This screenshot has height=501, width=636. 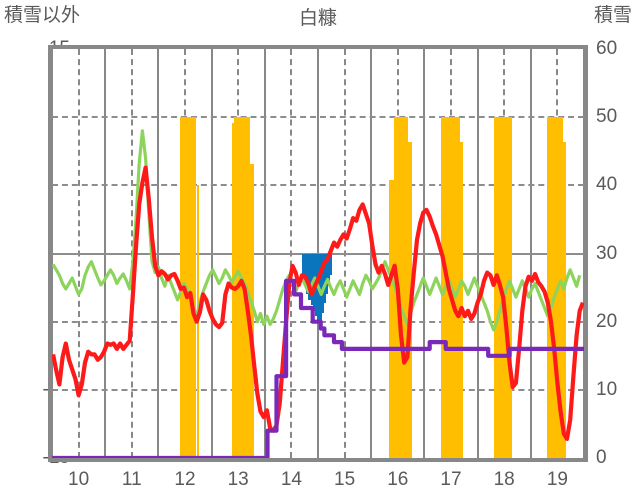 I want to click on x-axis-tick: 17, so click(x=451, y=479).